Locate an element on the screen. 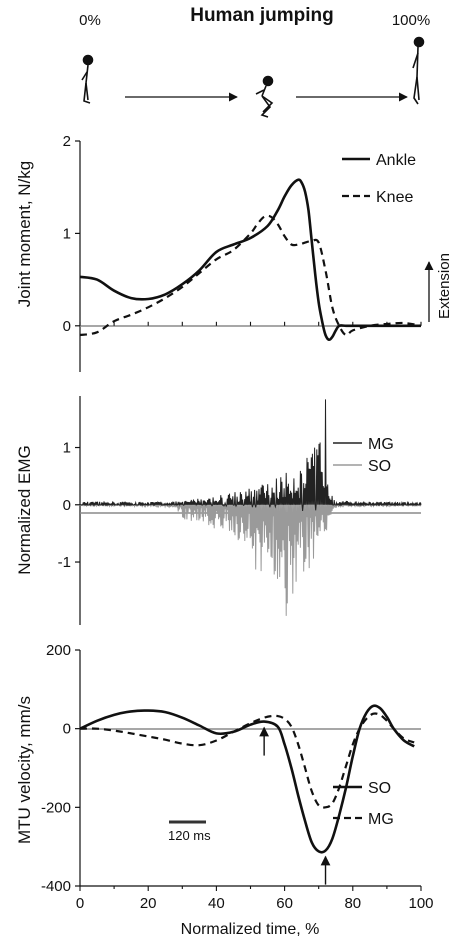 This screenshot has height=944, width=454. knee-legend-label: Knee is located at coordinates (394, 197).